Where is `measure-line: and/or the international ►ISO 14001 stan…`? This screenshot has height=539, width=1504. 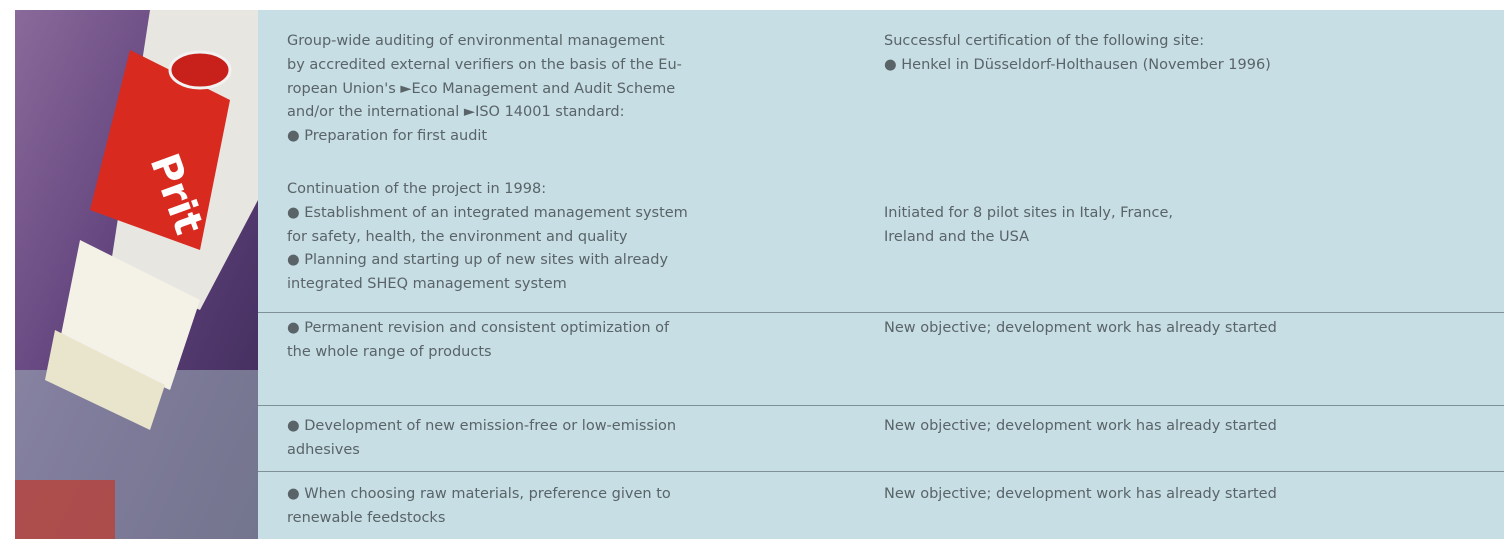 measure-line: and/or the international ►ISO 14001 stan… is located at coordinates (456, 112).